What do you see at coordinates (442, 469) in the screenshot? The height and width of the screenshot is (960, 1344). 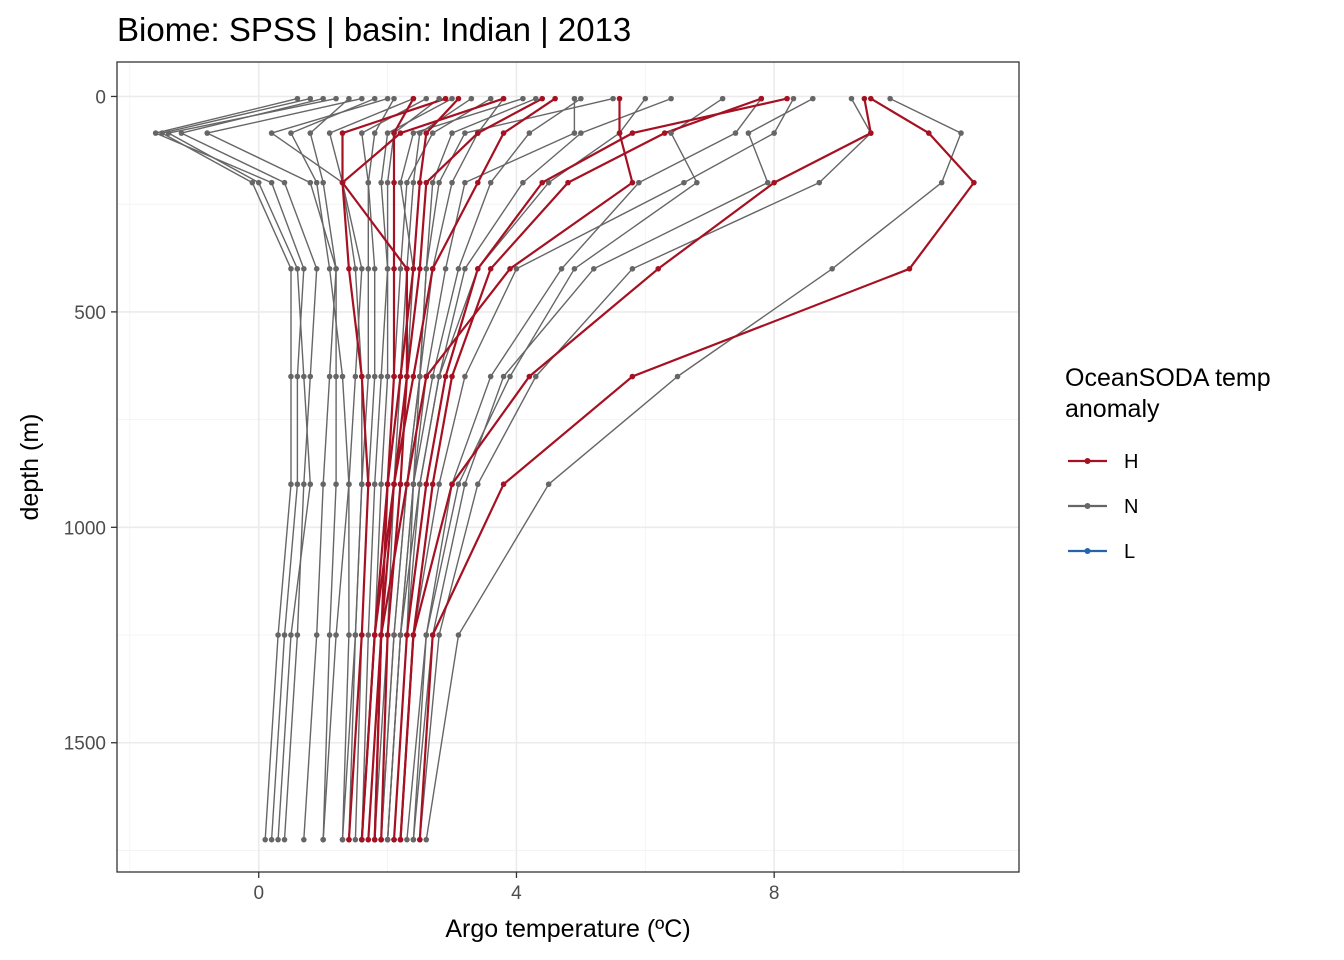 I see `profile-line-N` at bounding box center [442, 469].